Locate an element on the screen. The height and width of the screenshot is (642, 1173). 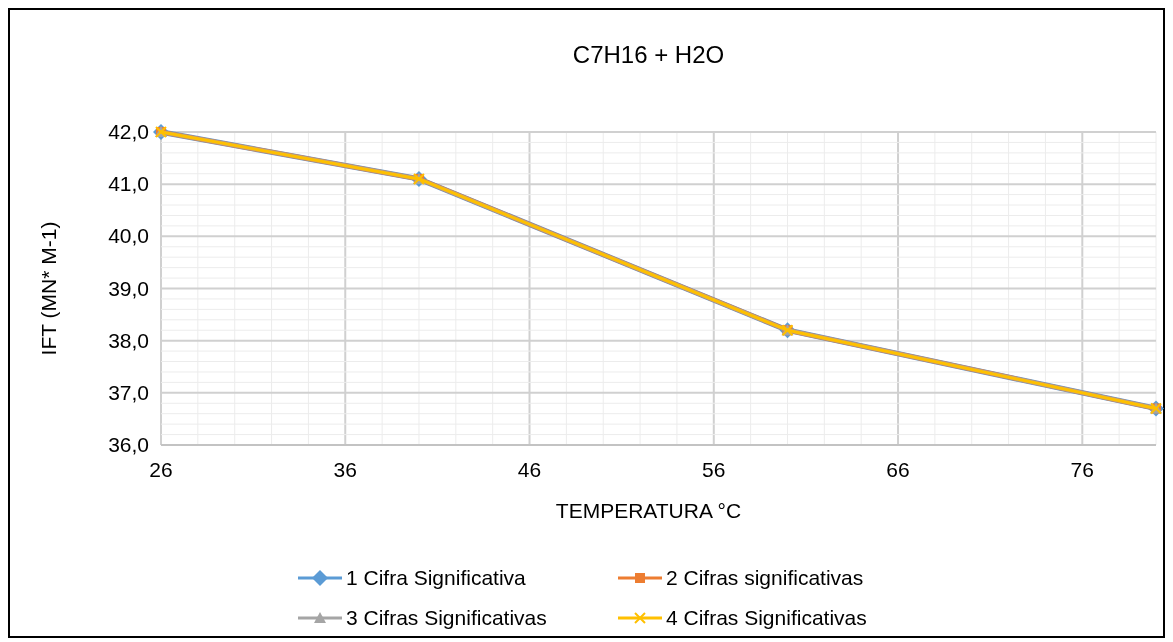
x-tick-label: 76 is located at coordinates (1082, 469).